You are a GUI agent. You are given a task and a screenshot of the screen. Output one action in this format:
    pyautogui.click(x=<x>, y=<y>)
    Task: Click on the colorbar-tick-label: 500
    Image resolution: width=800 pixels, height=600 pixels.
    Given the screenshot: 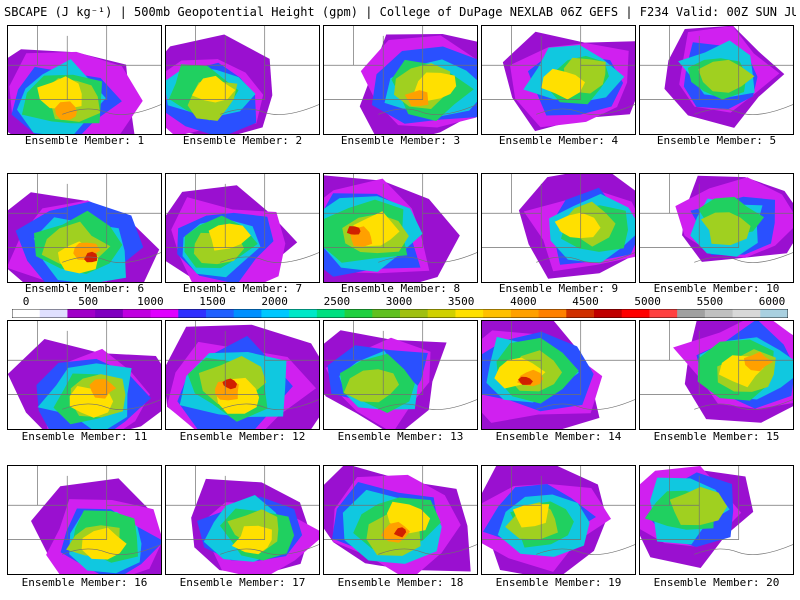 What is the action you would take?
    pyautogui.click(x=88, y=301)
    